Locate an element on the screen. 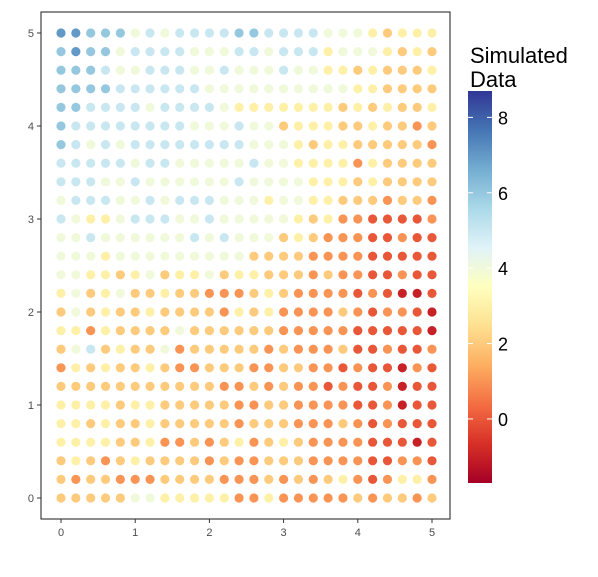 The image size is (598, 577). colorbar-ticks: 0 2 4 6 8 is located at coordinates (488, 269).